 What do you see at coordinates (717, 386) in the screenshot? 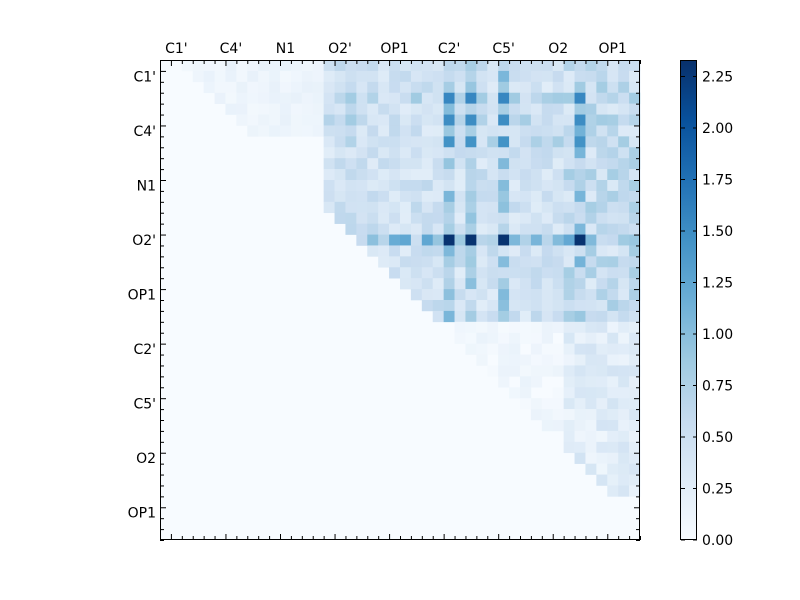
I see `colorbar-tick-label: 0.75` at bounding box center [717, 386].